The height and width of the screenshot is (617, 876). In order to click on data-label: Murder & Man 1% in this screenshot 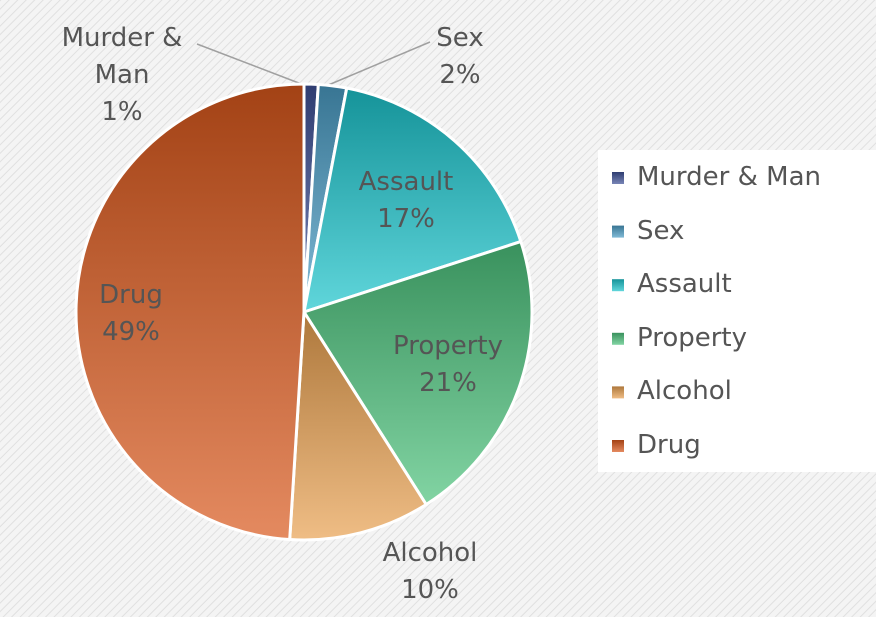, I will do `click(122, 75)`.